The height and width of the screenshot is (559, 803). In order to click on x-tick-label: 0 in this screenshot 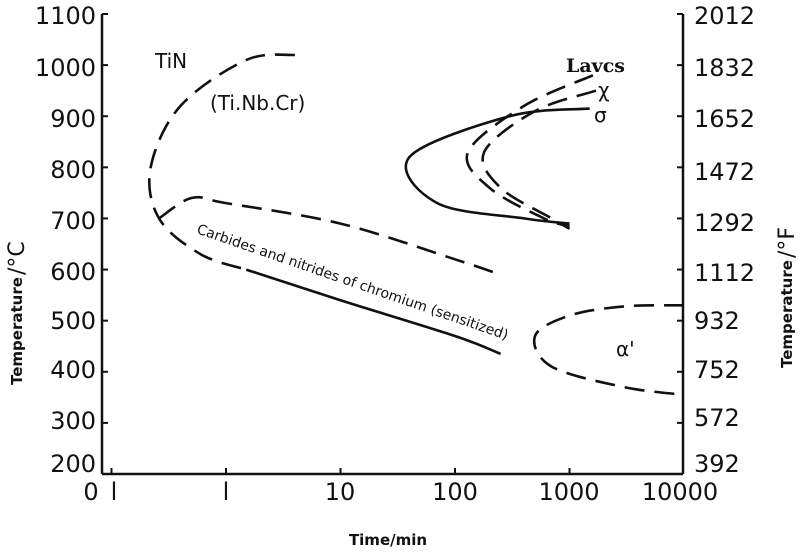, I will do `click(90, 492)`.